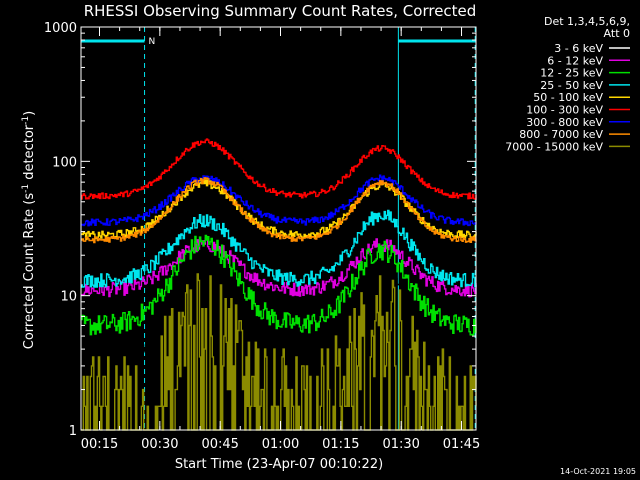 This screenshot has width=640, height=480. What do you see at coordinates (564, 110) in the screenshot?
I see `legend-label-5: 100 - 300 keV` at bounding box center [564, 110].